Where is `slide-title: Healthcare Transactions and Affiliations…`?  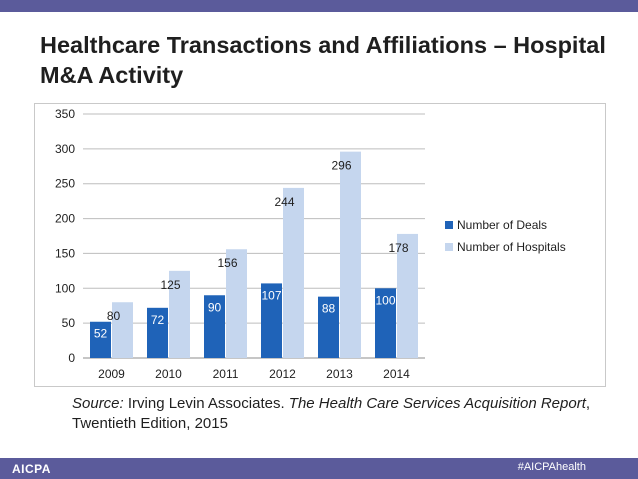
slide-title: Healthcare Transactions and Affiliations… is located at coordinates (323, 60).